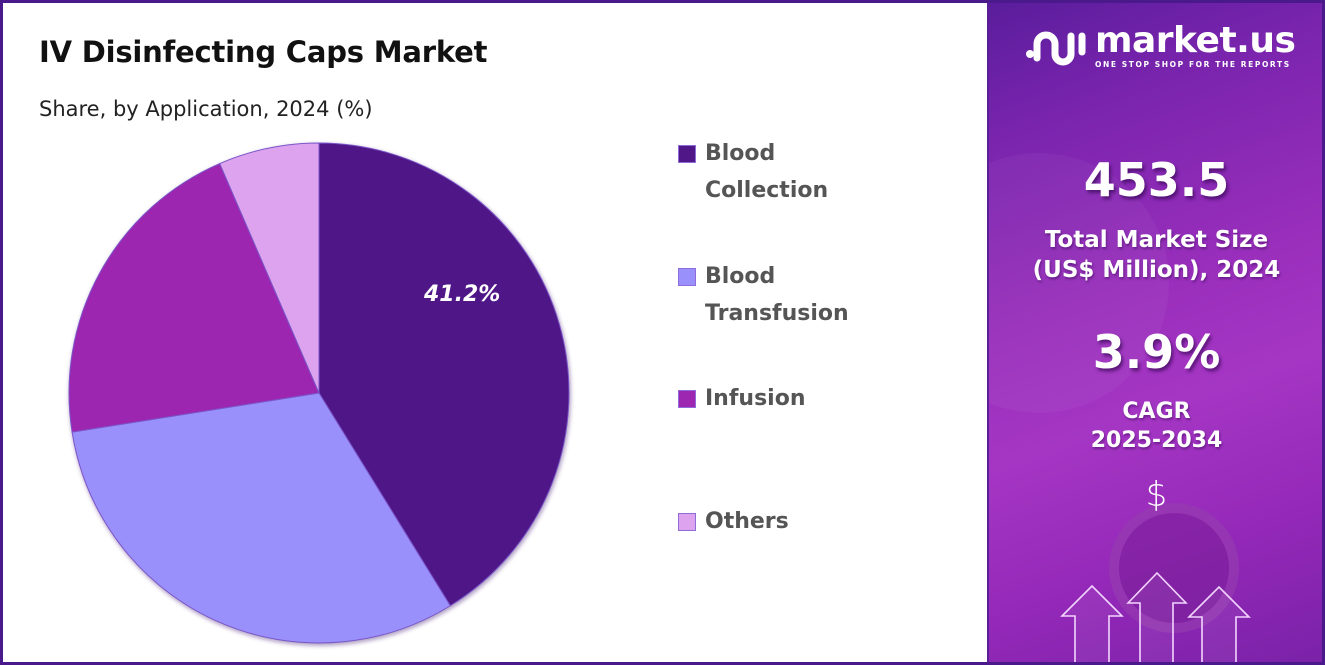 Image resolution: width=1325 pixels, height=665 pixels. What do you see at coordinates (1056, 48) in the screenshot?
I see `market-us-logo-icon` at bounding box center [1056, 48].